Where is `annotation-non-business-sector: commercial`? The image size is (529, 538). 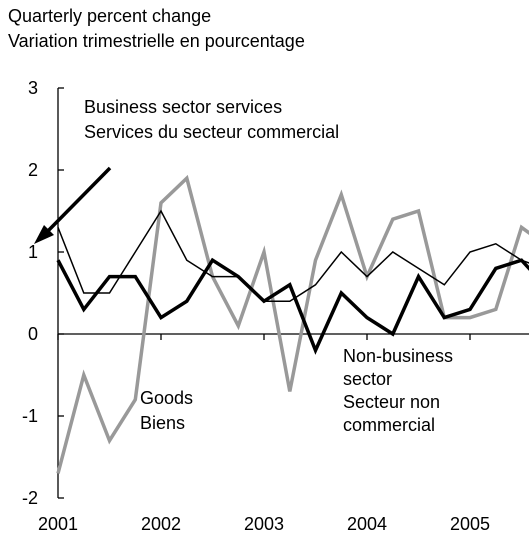
annotation-non-business-sector: commercial is located at coordinates (389, 425).